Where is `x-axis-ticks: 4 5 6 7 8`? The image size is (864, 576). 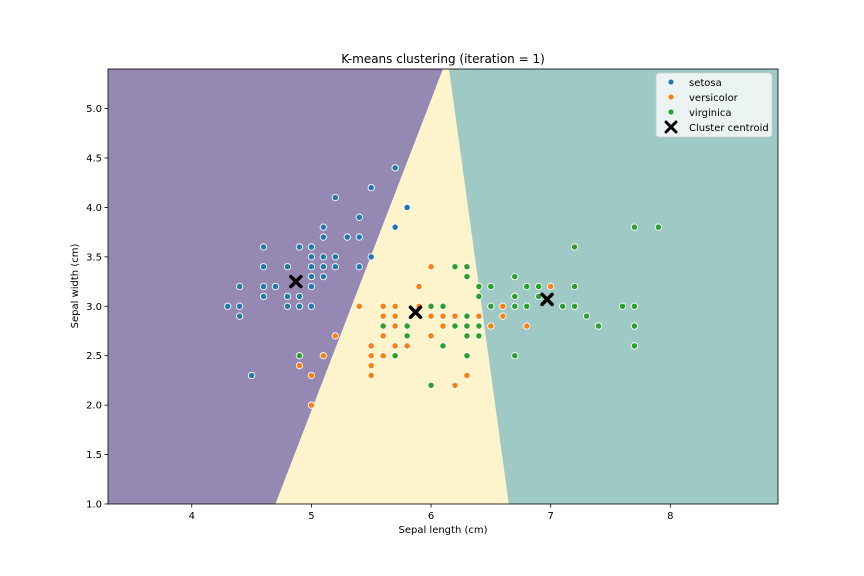 x-axis-ticks: 4 5 6 7 8 is located at coordinates (431, 513).